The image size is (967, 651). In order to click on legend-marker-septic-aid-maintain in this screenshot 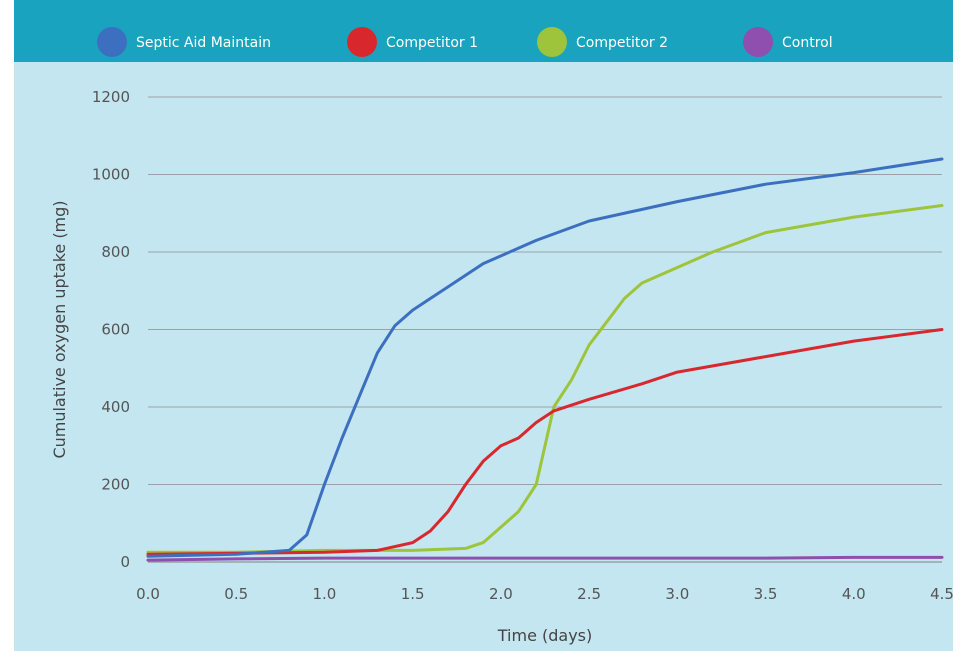, I will do `click(112, 42)`.